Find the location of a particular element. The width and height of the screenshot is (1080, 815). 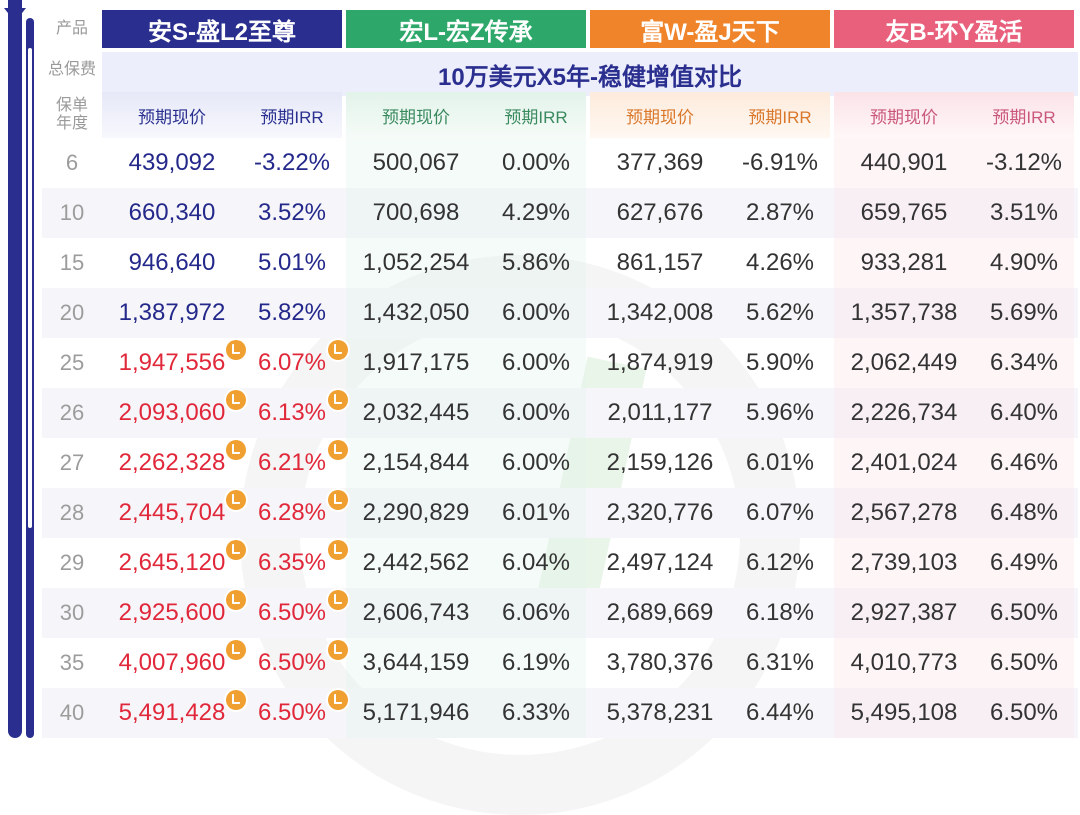

cash-value-cell: 2,445,704 is located at coordinates (174, 513).